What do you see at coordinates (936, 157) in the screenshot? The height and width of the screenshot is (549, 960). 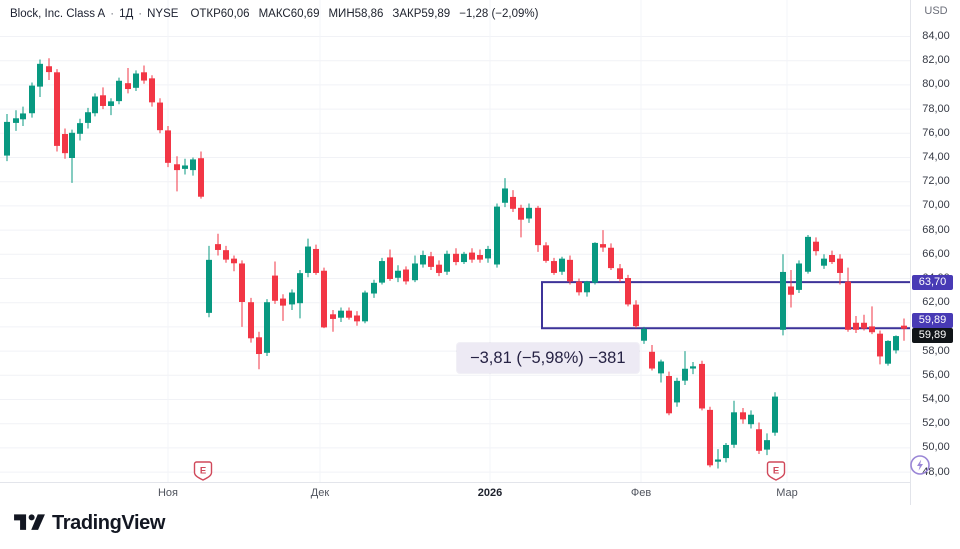 I see `price-tick: 74,00` at bounding box center [936, 157].